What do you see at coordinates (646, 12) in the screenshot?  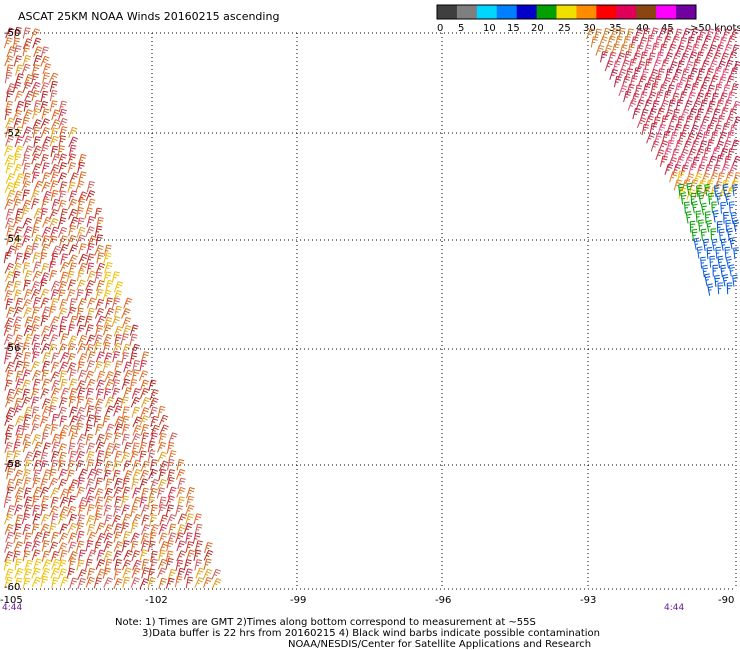 I see `legend-swatch` at bounding box center [646, 12].